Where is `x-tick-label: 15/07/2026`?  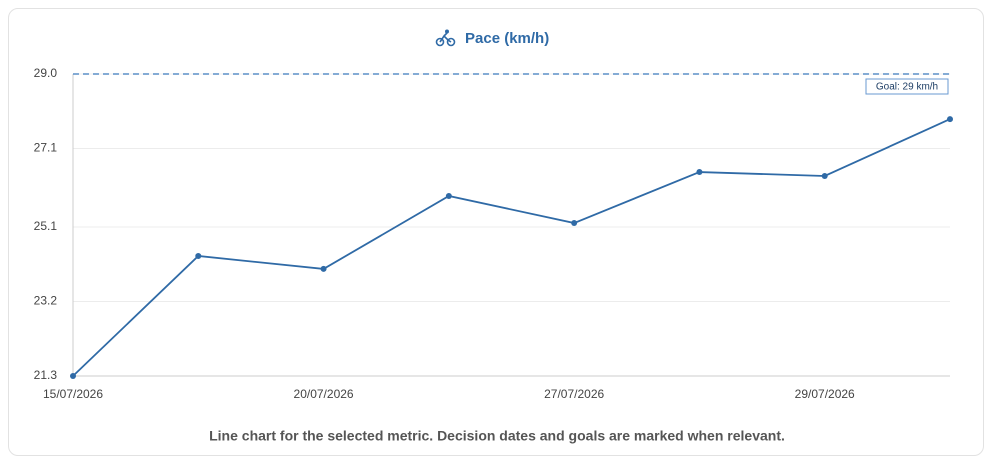
x-tick-label: 15/07/2026 is located at coordinates (73, 394).